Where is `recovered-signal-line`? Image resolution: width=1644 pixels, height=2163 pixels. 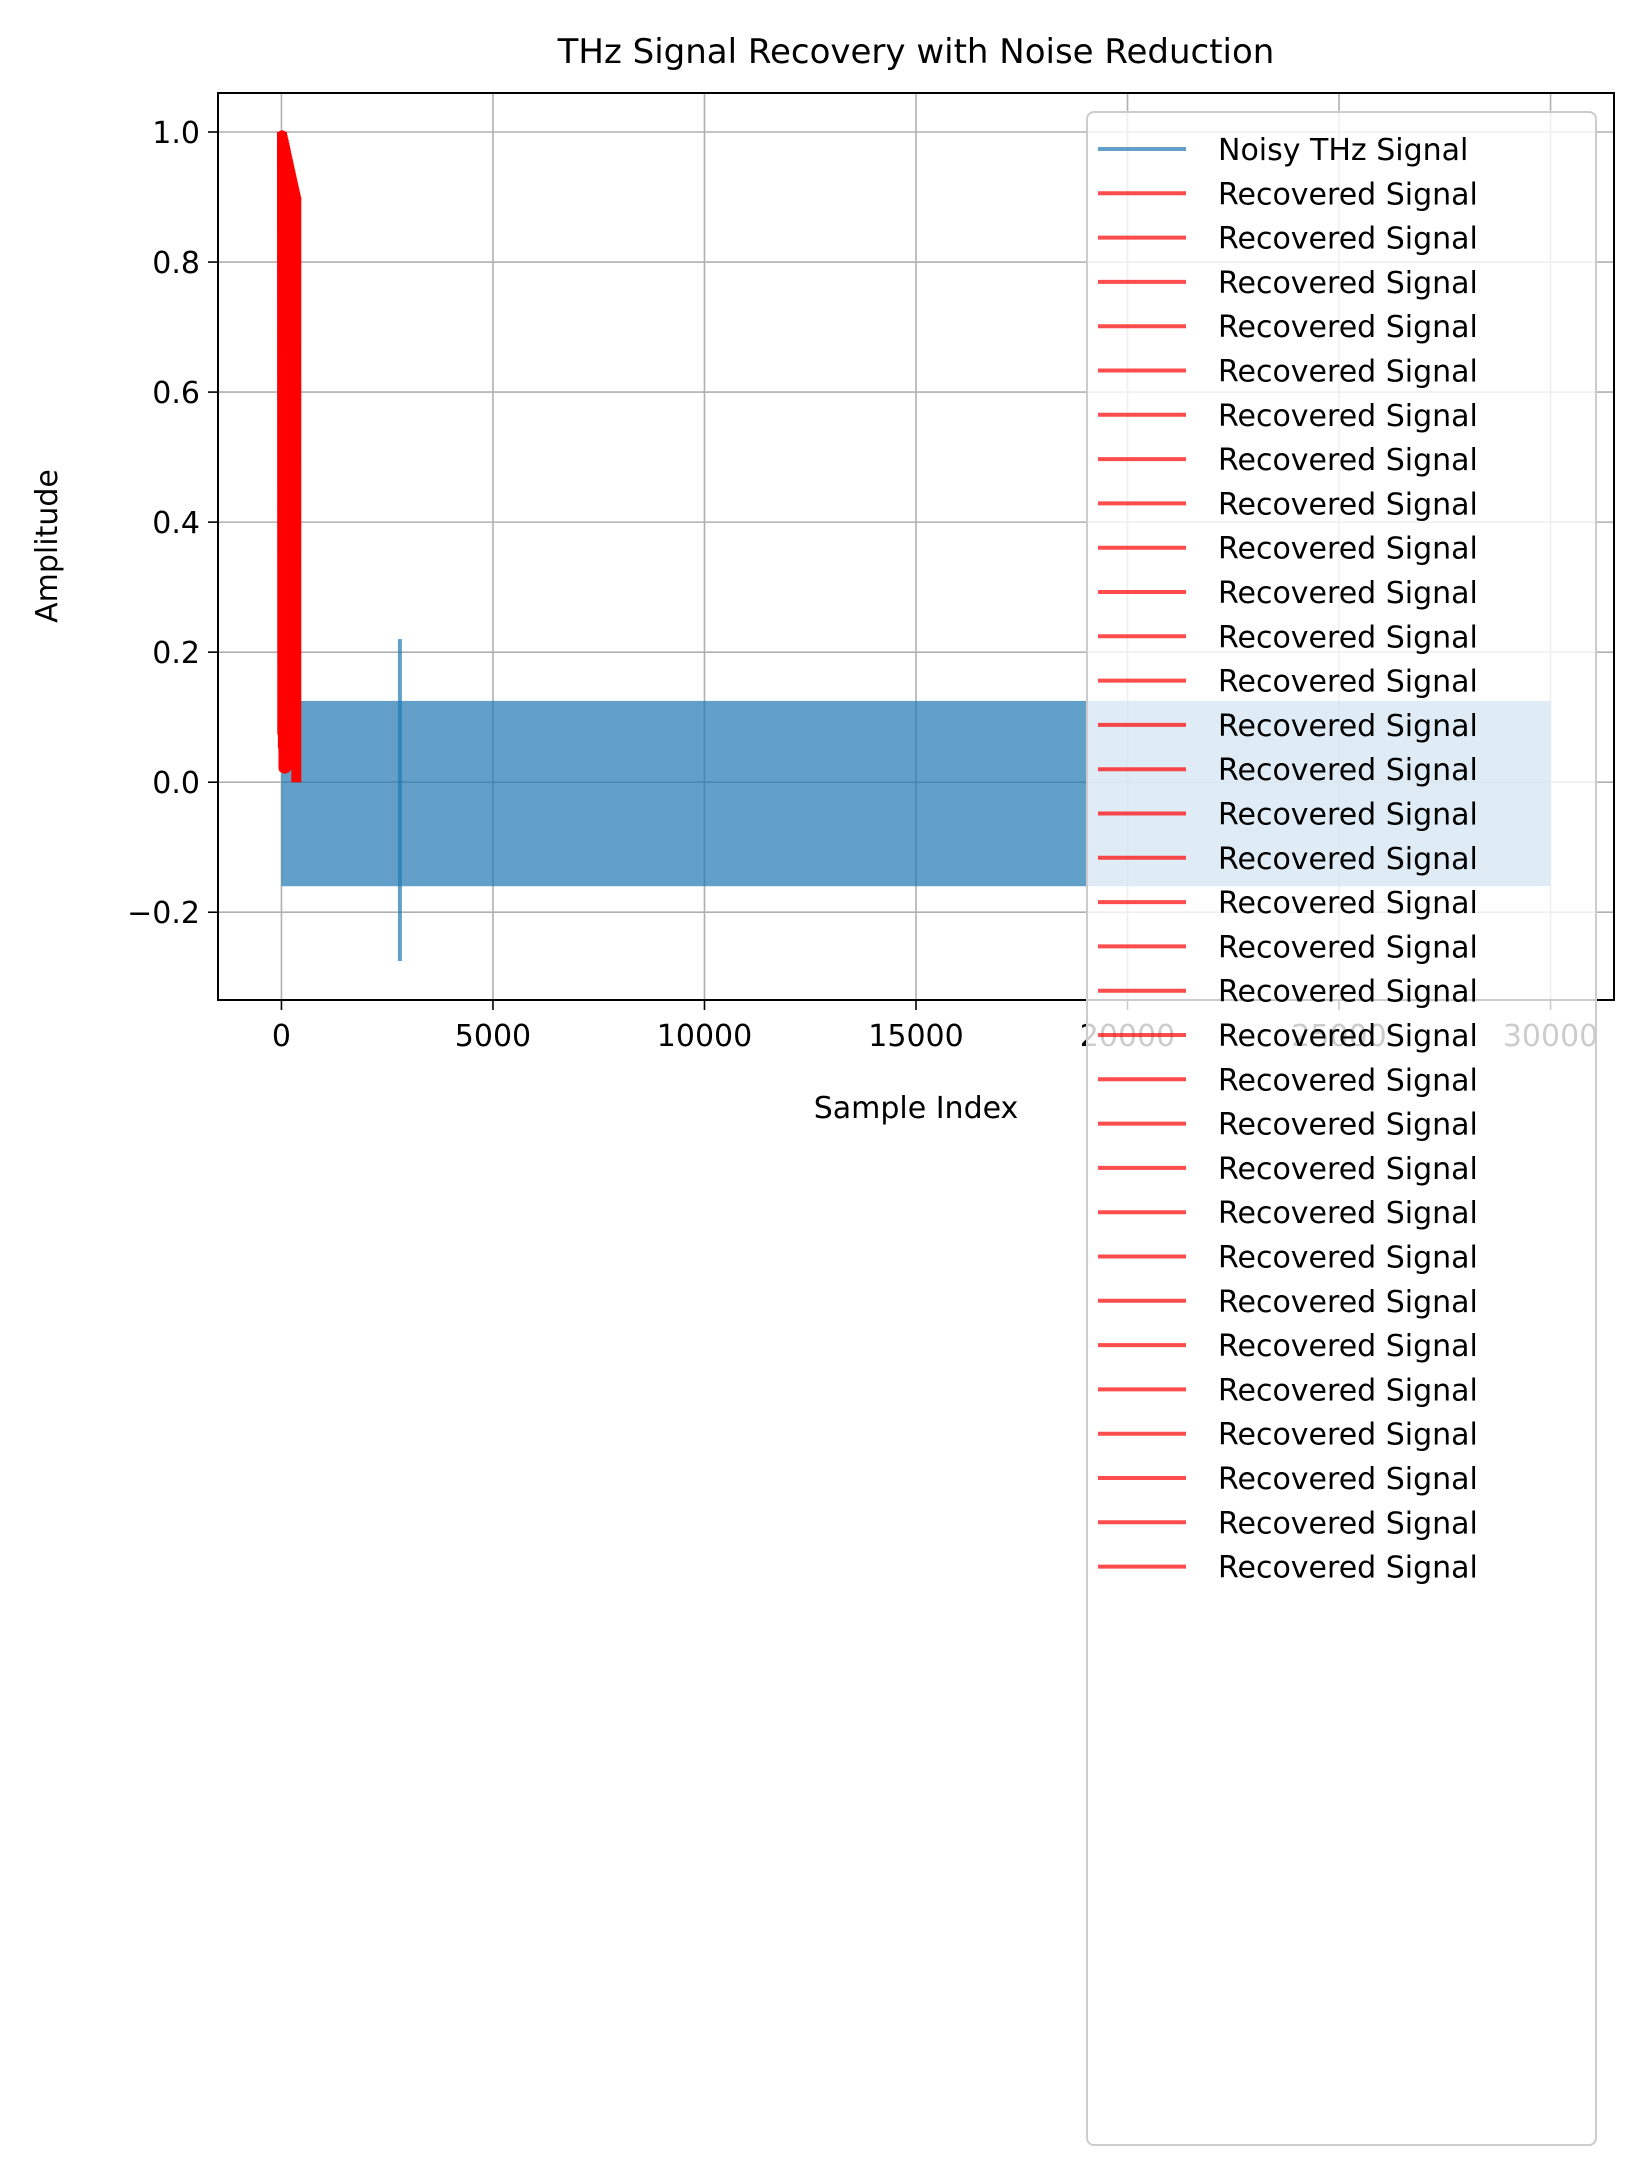 recovered-signal-line is located at coordinates (292, 457).